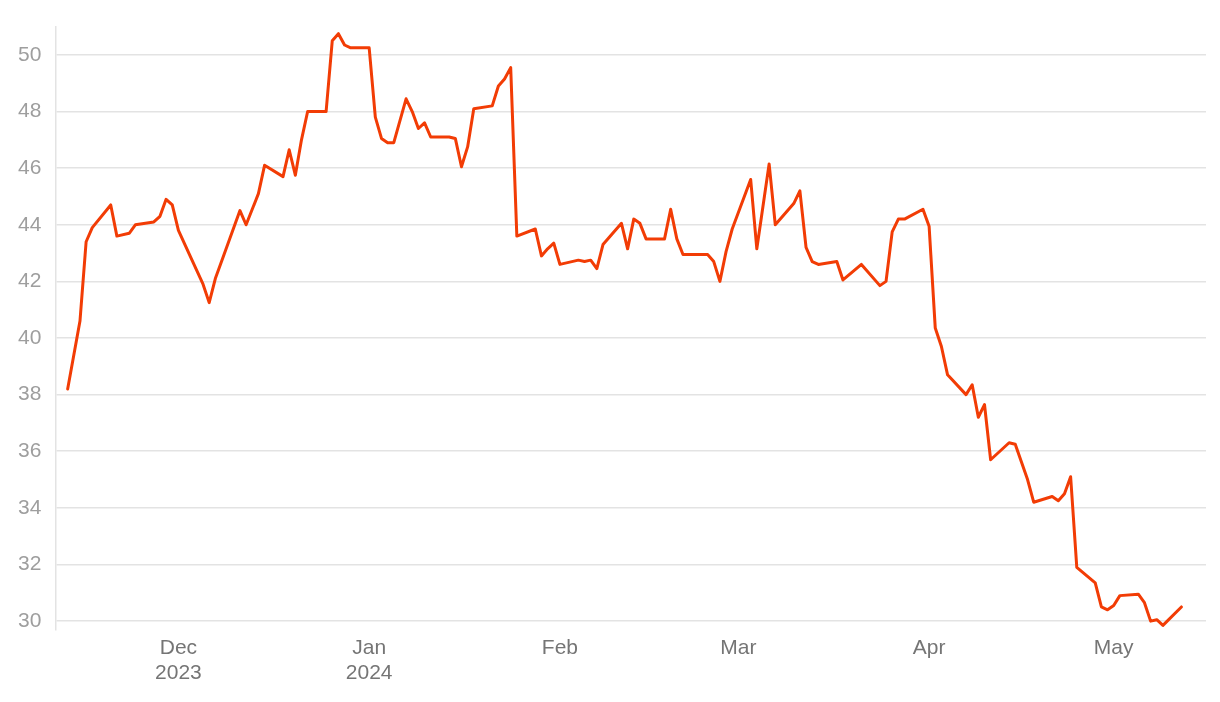 The image size is (1220, 702). Describe the element at coordinates (369, 659) in the screenshot. I see `x-tick-label: Jan 2024` at that location.